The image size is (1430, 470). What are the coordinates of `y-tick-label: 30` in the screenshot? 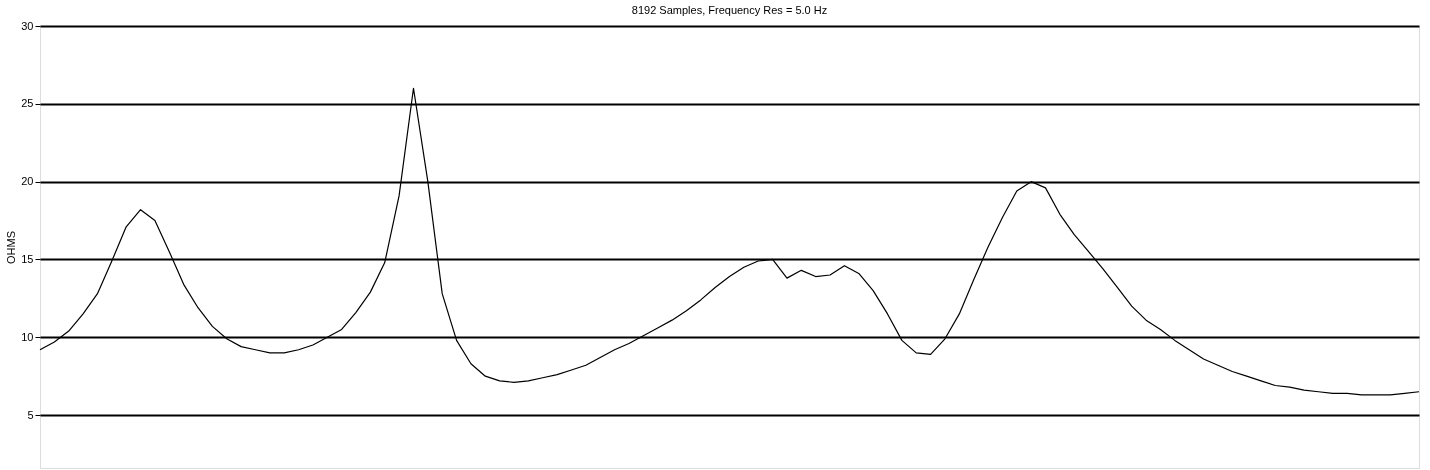 It's located at (27, 25).